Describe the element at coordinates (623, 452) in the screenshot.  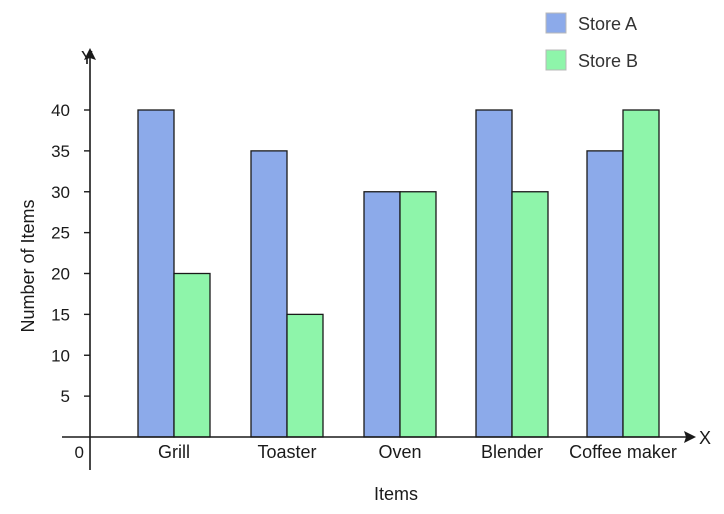
I see `x-category-label-coffee-maker: Coffee maker` at that location.